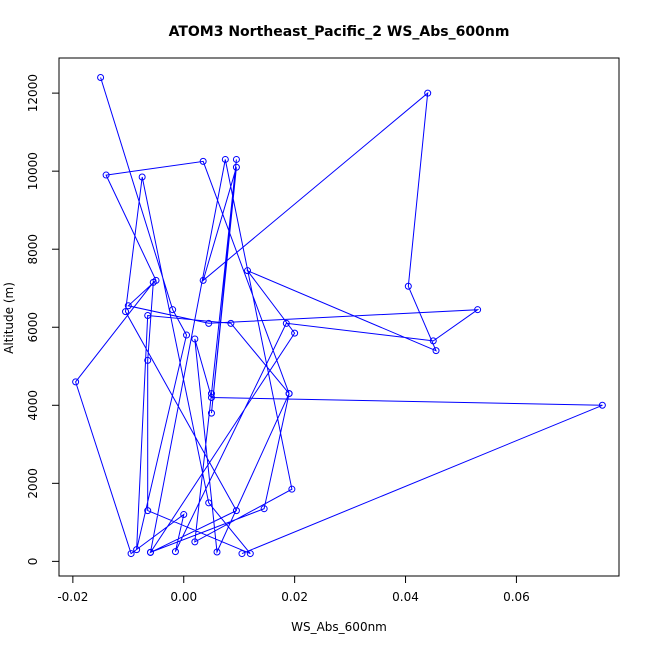 Image resolution: width=650 pixels, height=650 pixels. Describe the element at coordinates (183, 597) in the screenshot. I see `x-tick-label: 0.00` at that location.